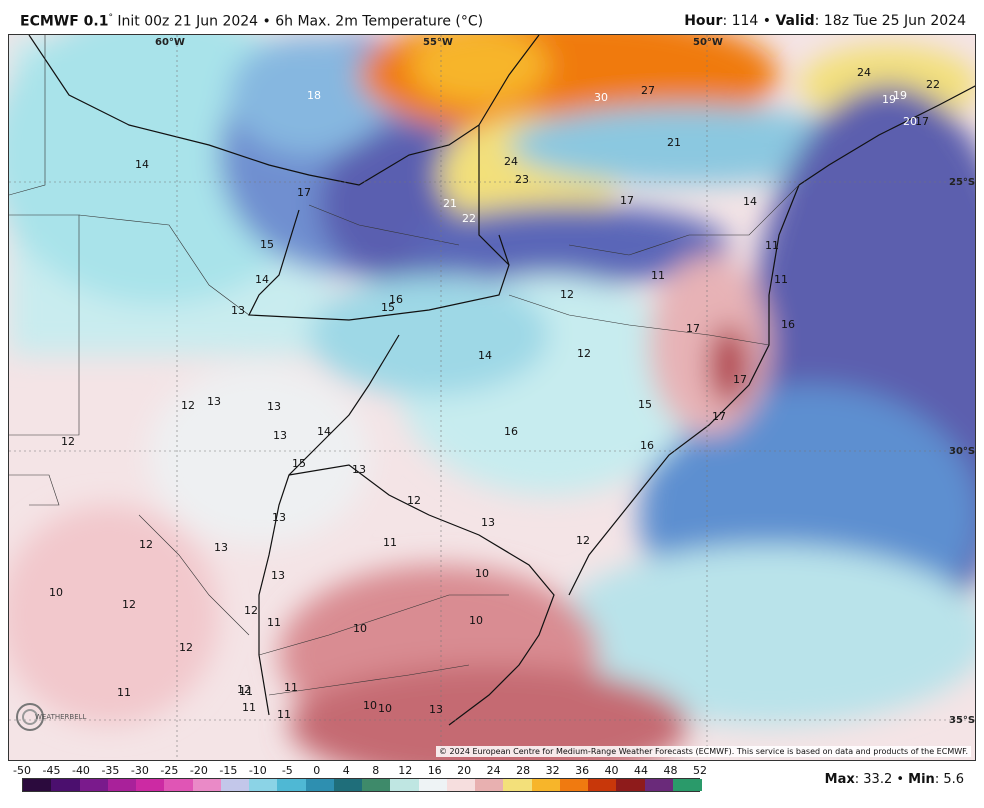 This screenshot has width=984, height=808. What do you see at coordinates (864, 72) in the screenshot?
I see `temperature-label: 24` at bounding box center [864, 72].